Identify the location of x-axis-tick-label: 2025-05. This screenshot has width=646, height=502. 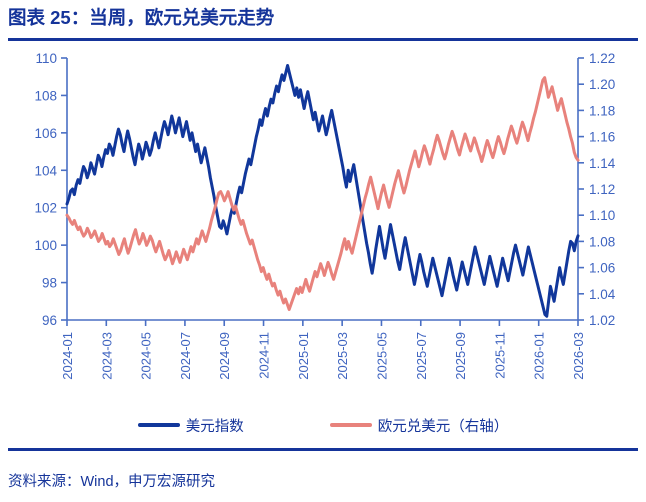
(381, 356).